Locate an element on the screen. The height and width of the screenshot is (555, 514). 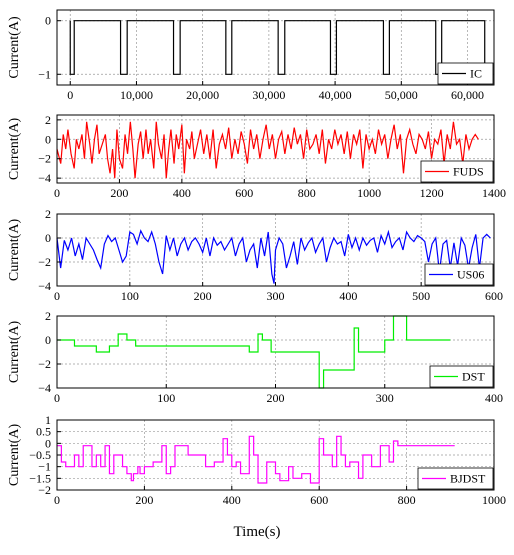
legend: US06 is located at coordinates (459, 274).